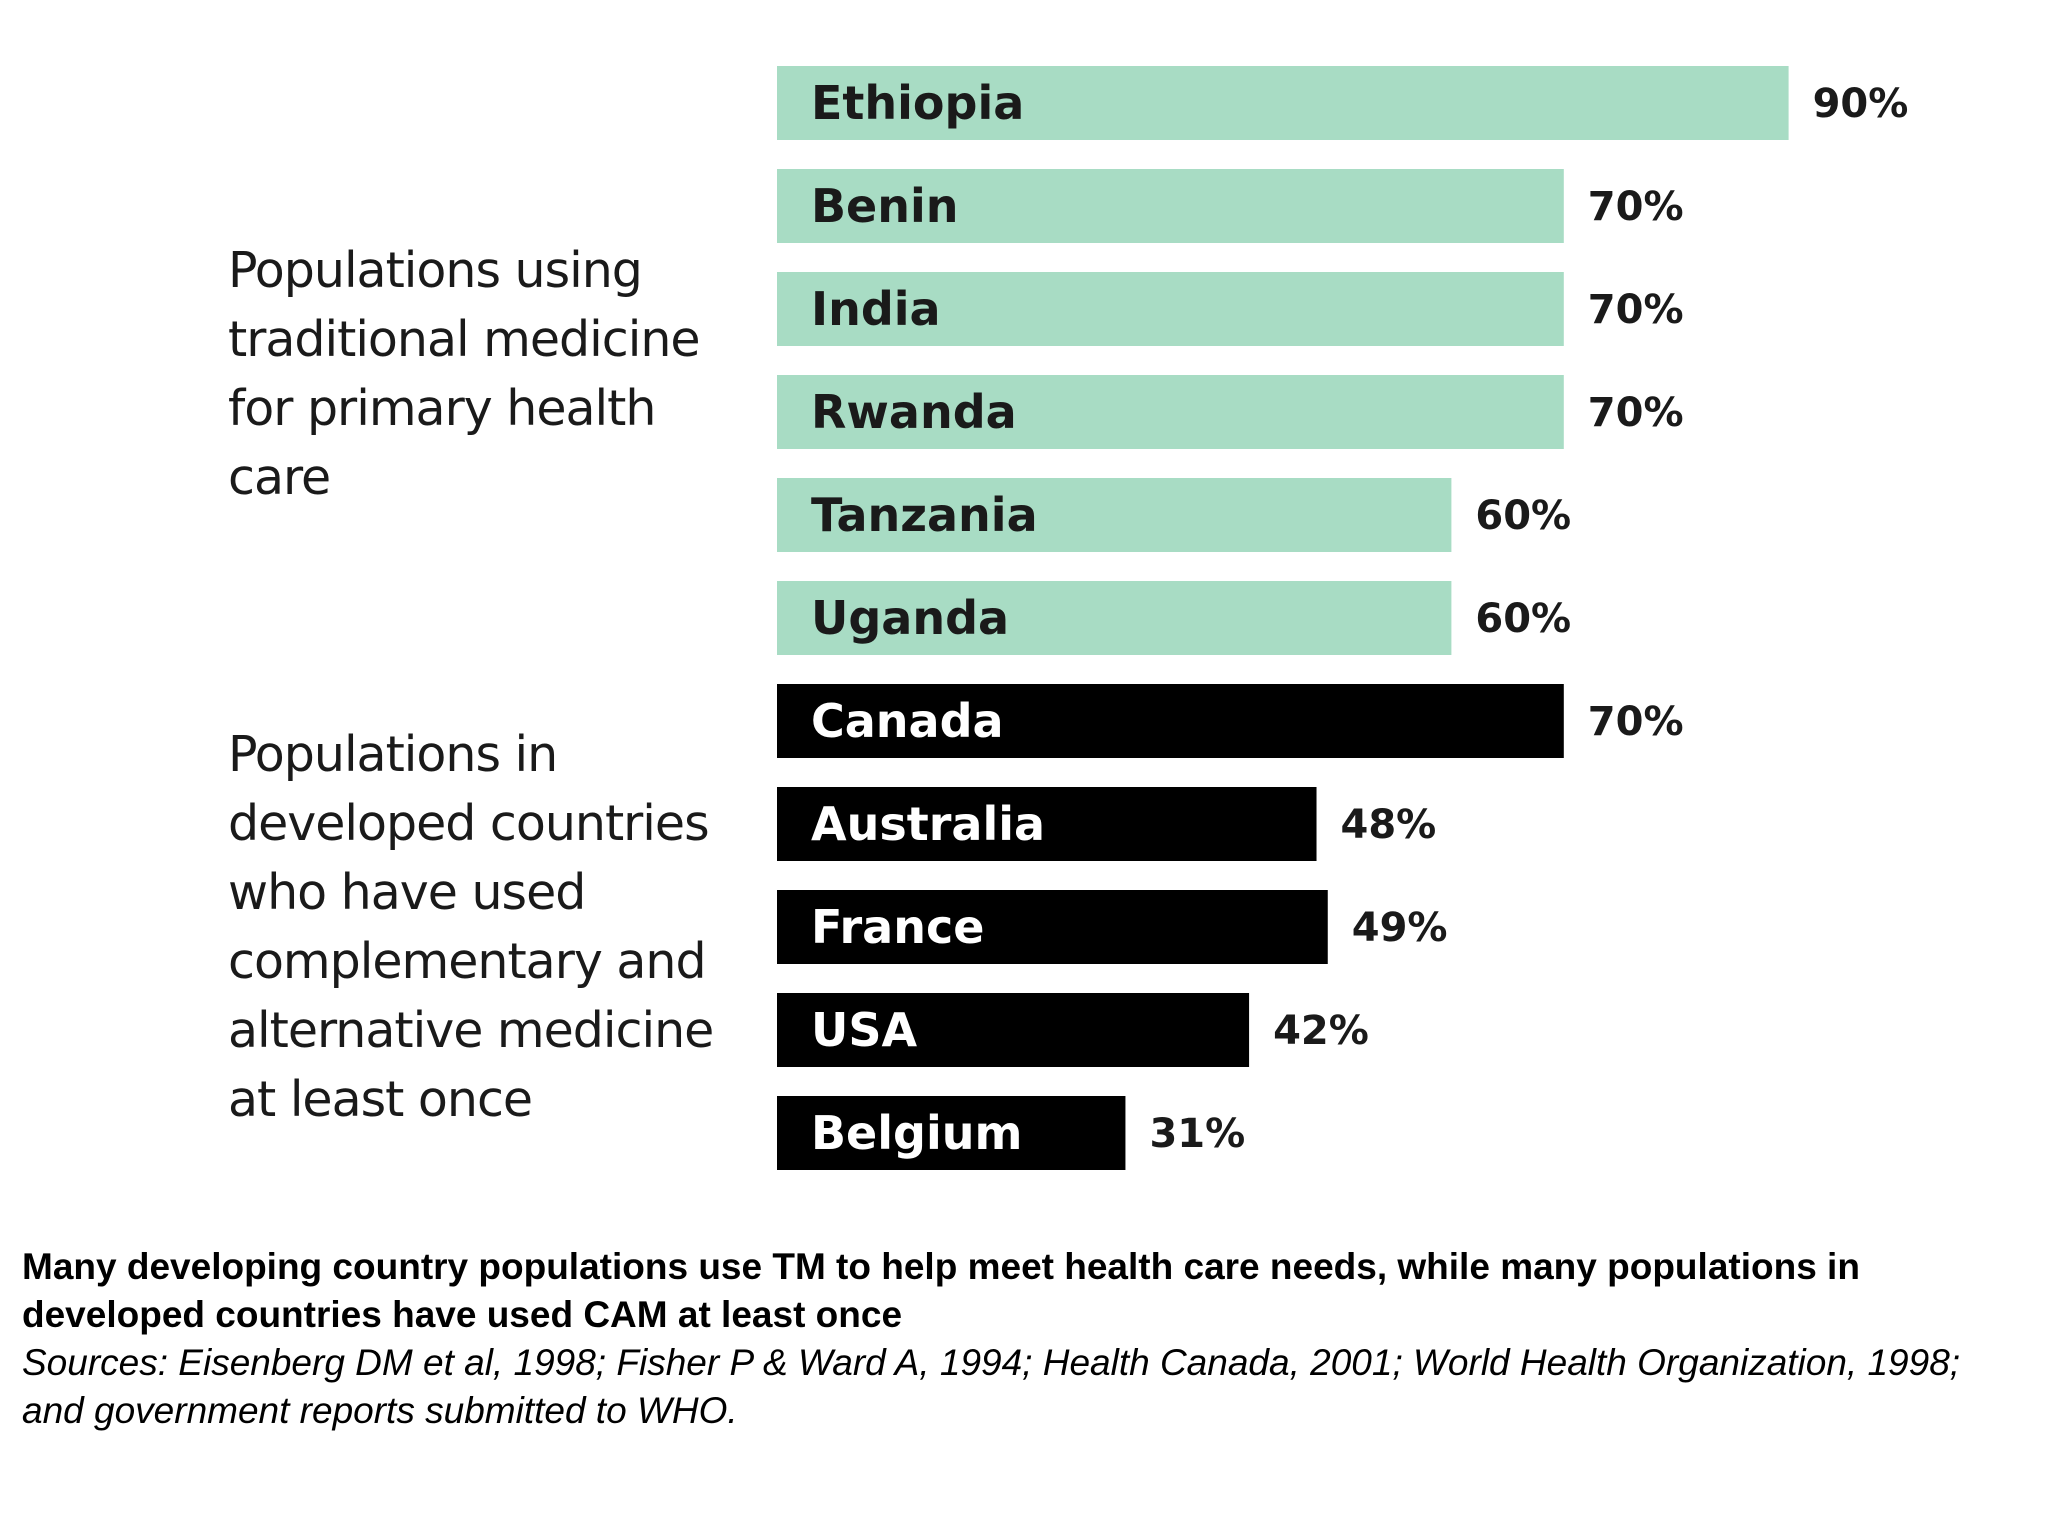 This screenshot has height=1536, width=2048. What do you see at coordinates (1321, 1031) in the screenshot?
I see `value-label-usa: 42%` at bounding box center [1321, 1031].